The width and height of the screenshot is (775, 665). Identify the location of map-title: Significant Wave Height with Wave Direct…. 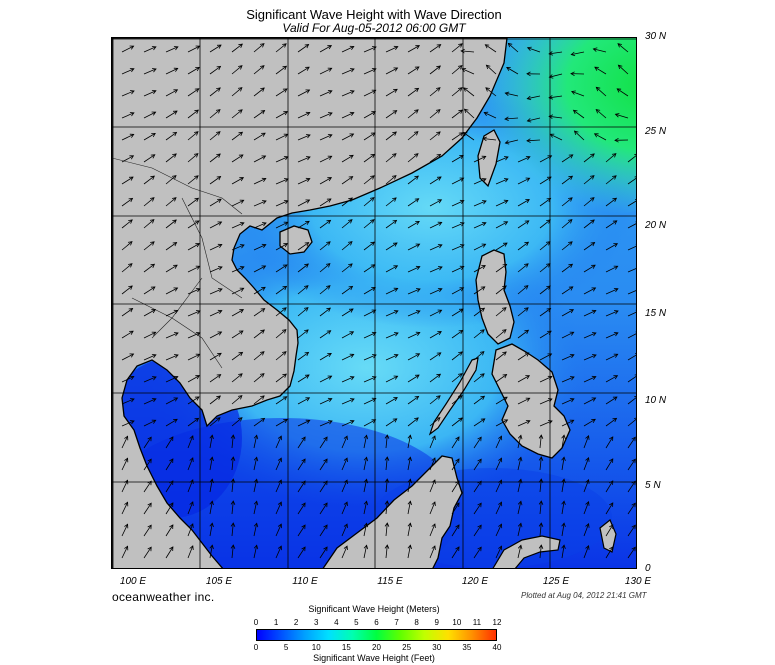
(374, 14).